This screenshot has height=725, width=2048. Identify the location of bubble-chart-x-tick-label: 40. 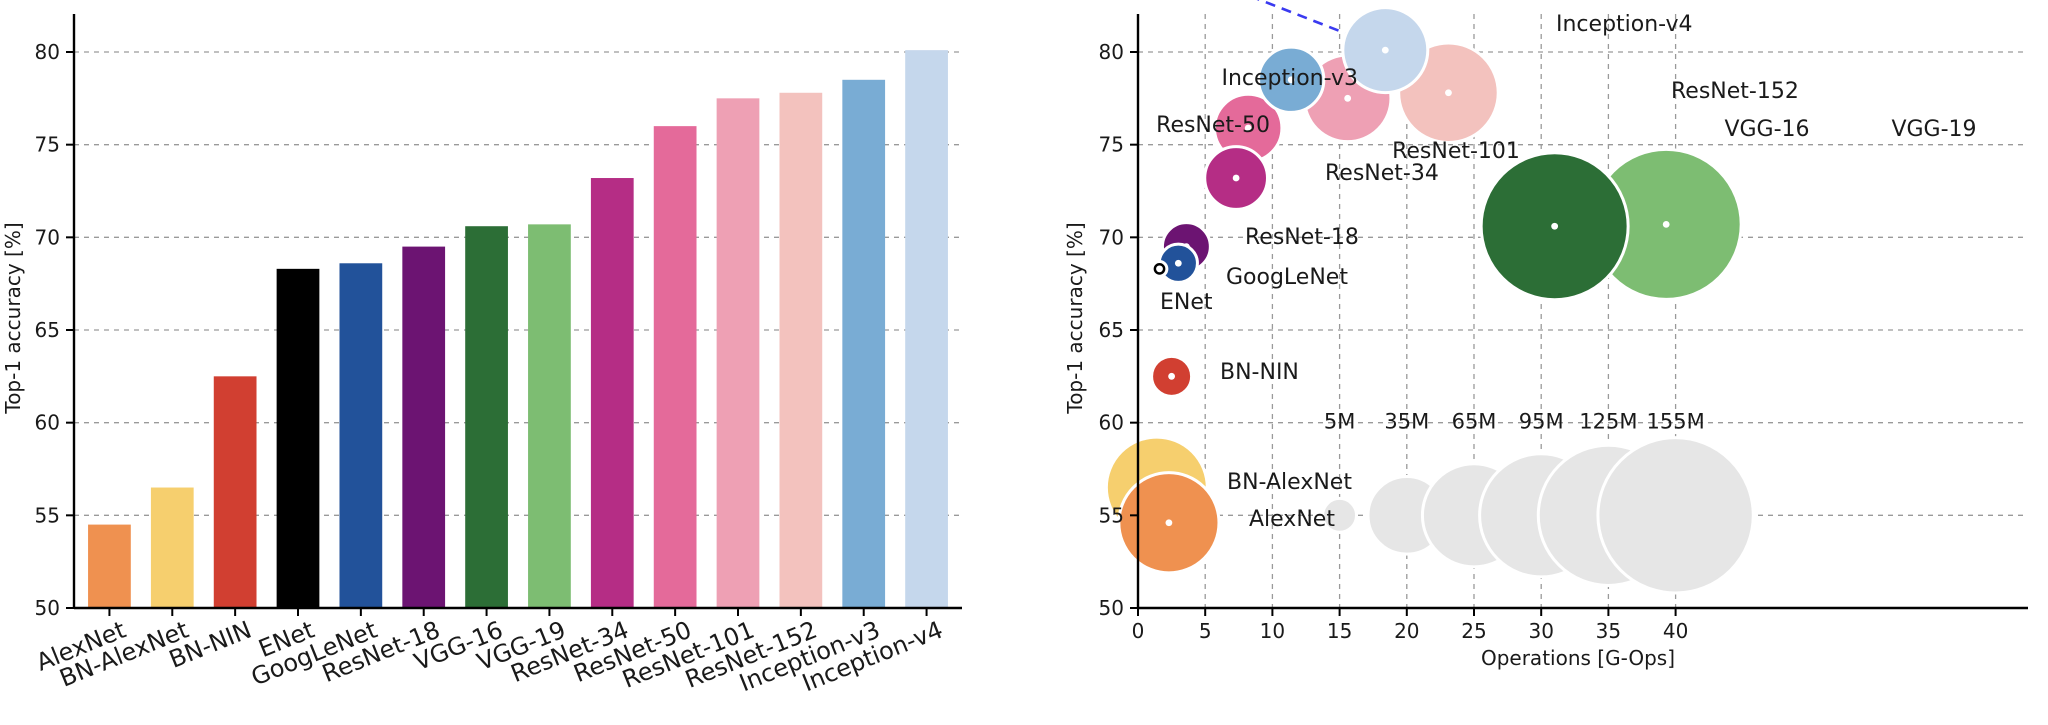
(1675, 631).